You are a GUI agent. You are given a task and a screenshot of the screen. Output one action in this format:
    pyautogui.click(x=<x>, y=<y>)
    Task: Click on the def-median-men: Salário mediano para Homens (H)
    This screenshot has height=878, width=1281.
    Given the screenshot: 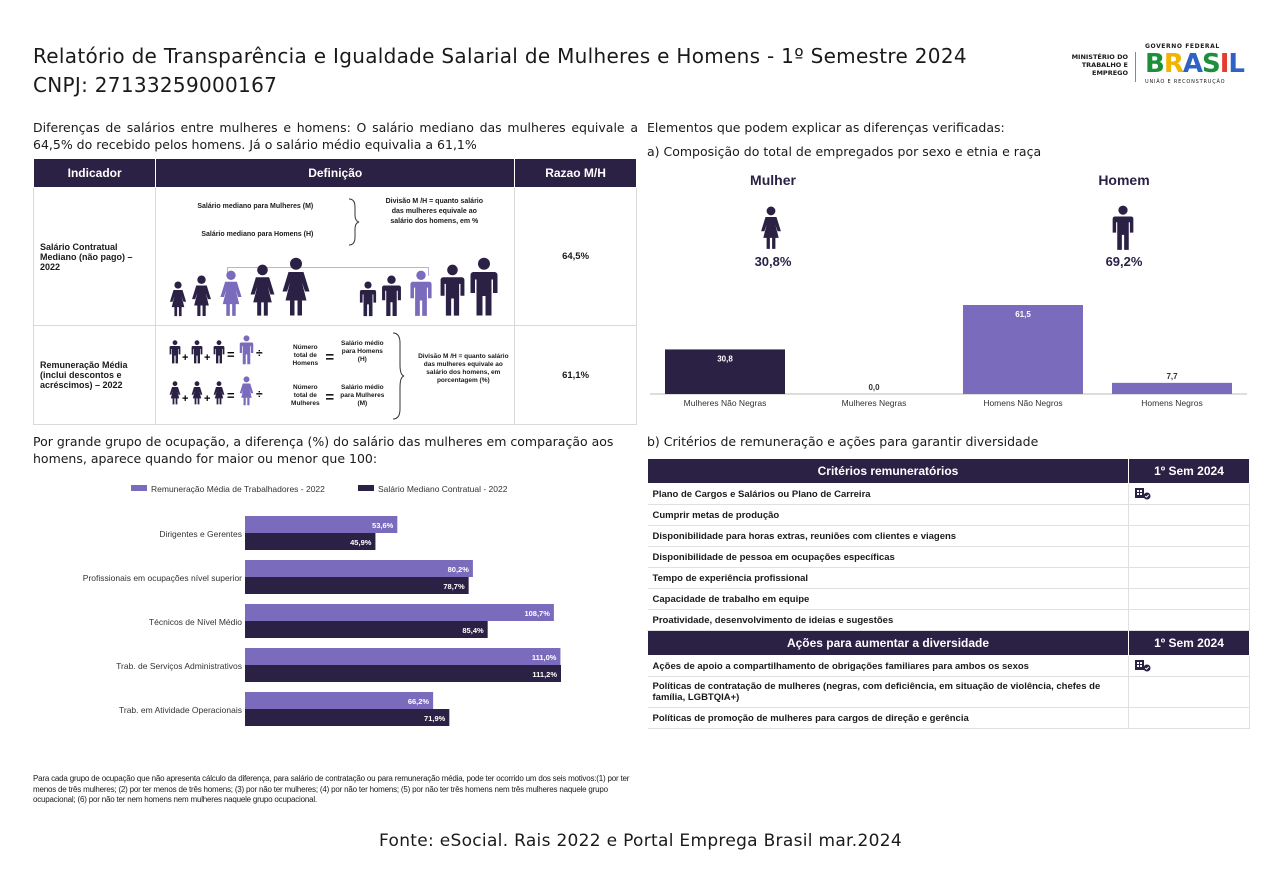 What is the action you would take?
    pyautogui.click(x=257, y=234)
    